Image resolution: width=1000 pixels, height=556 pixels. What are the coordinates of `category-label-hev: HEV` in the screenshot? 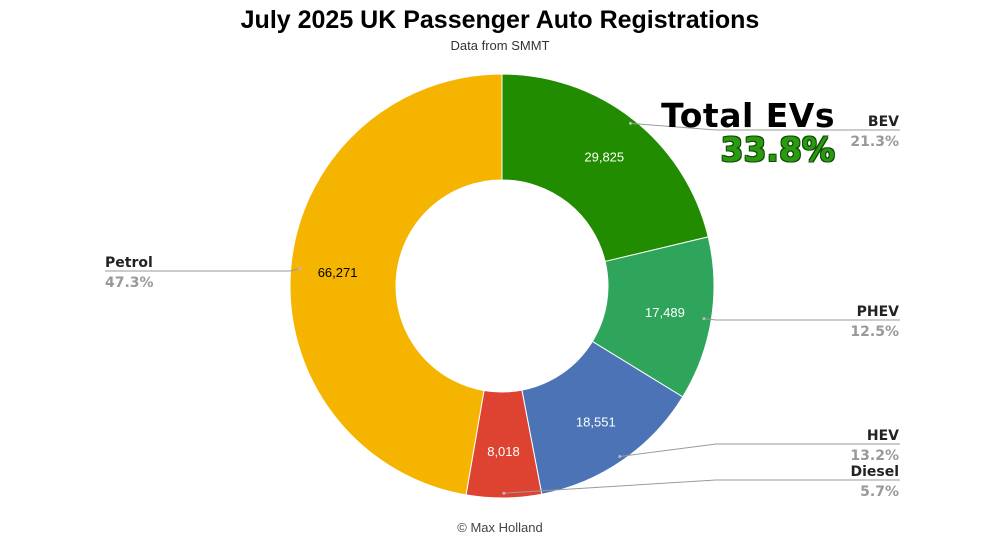 It's located at (883, 436).